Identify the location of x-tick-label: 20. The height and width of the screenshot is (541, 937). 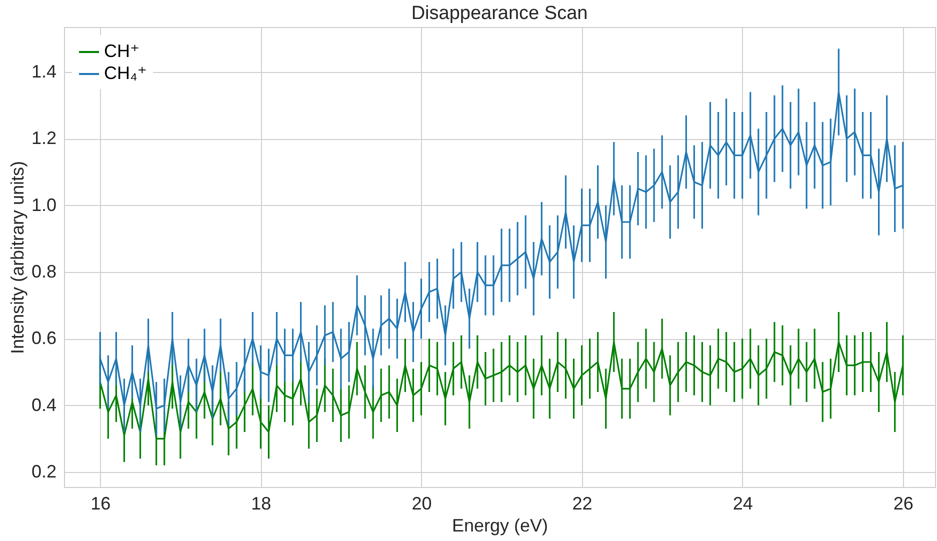
(422, 504).